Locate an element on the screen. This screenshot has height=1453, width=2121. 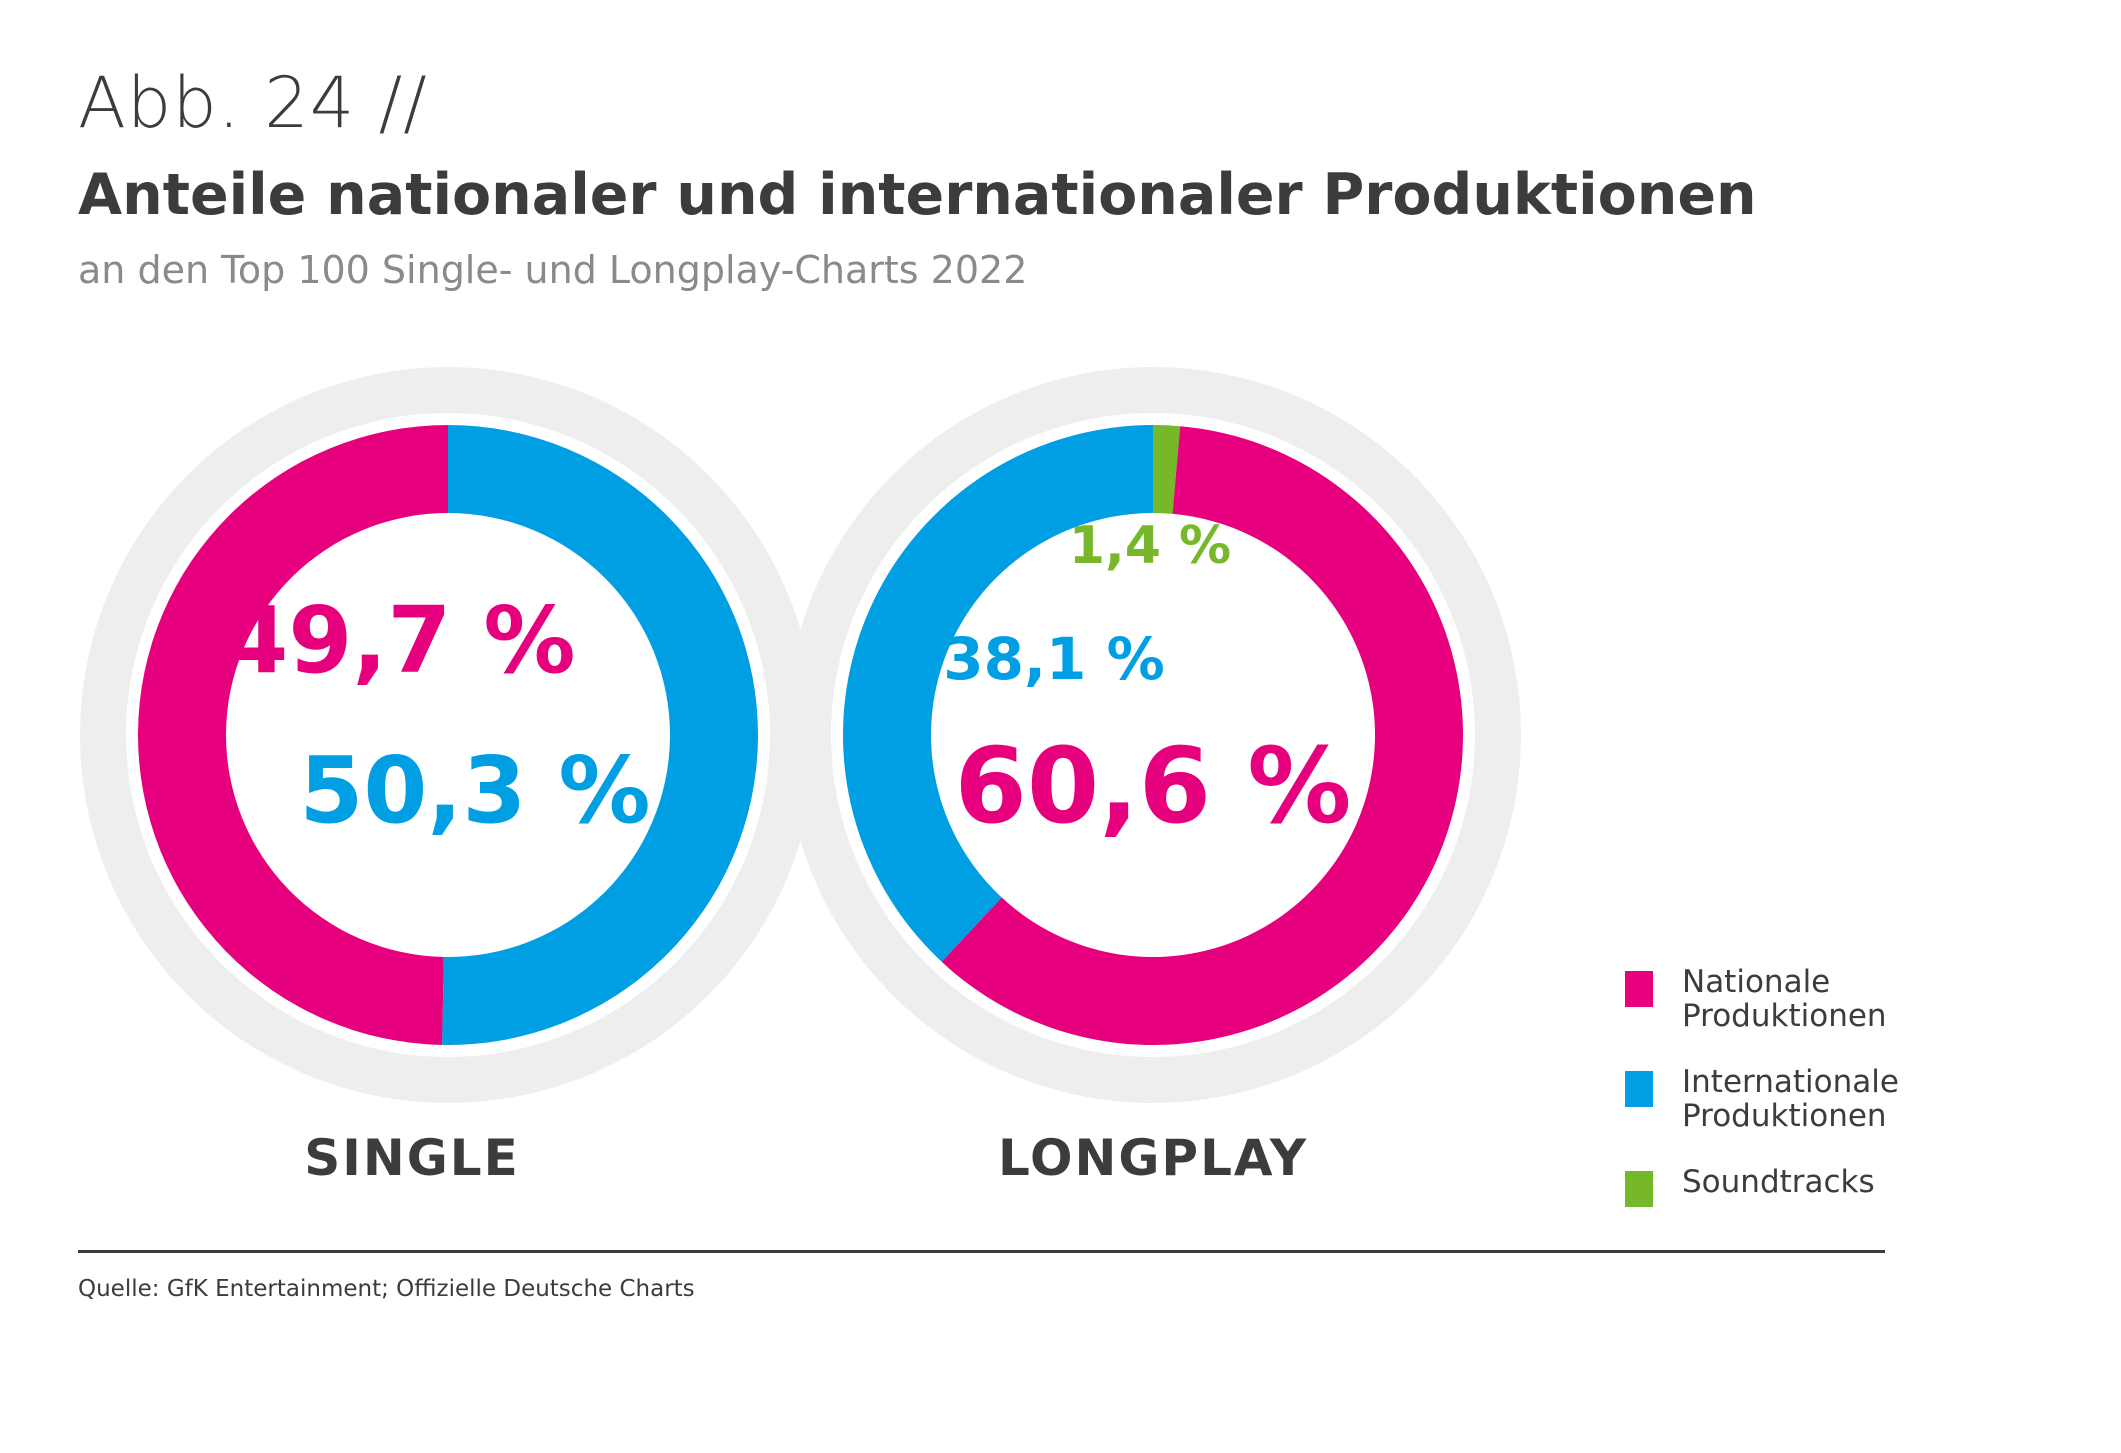
legend-swatch-soundtracks is located at coordinates (1639, 1189).